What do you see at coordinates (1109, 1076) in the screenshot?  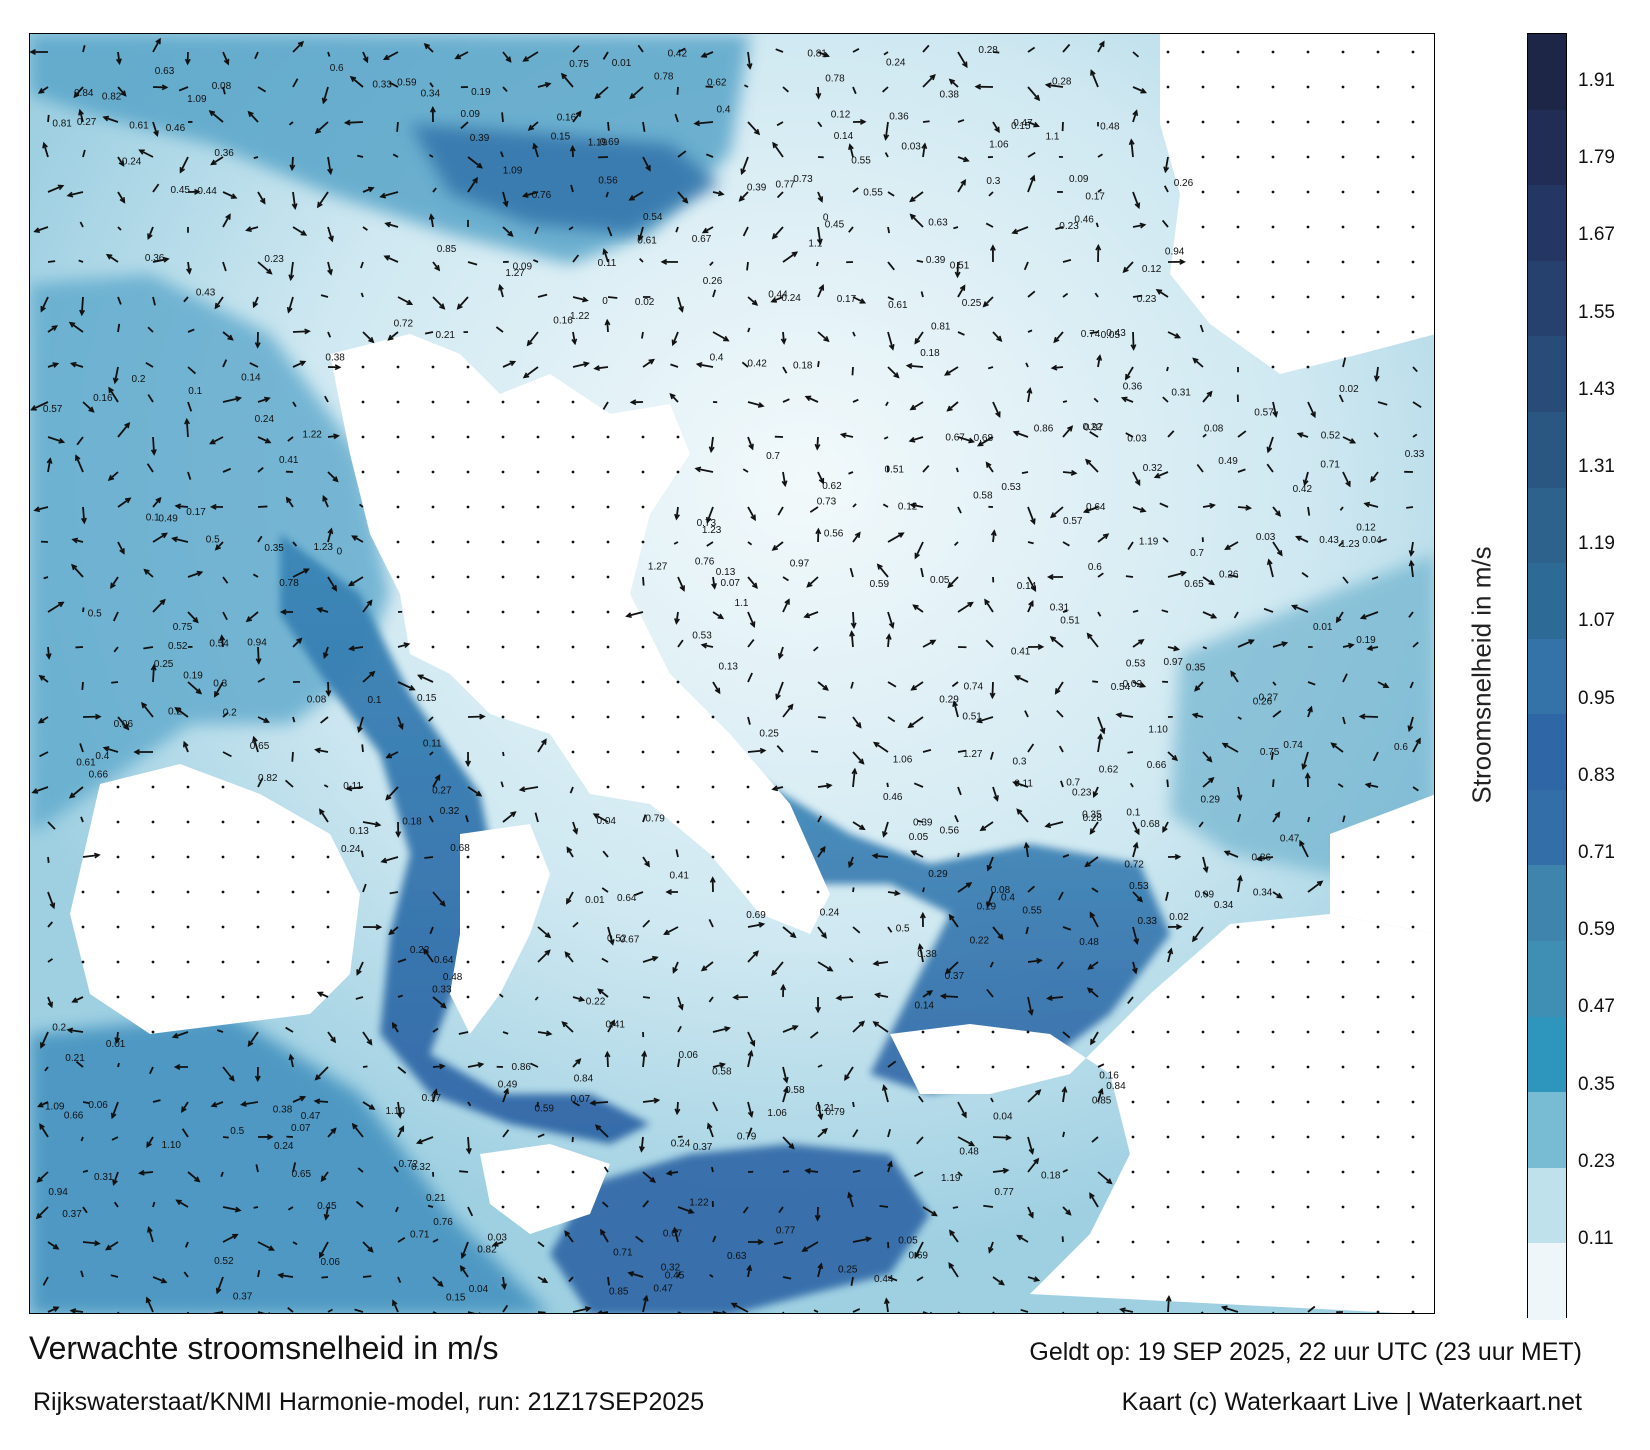 I see `speed-label: 0.16` at bounding box center [1109, 1076].